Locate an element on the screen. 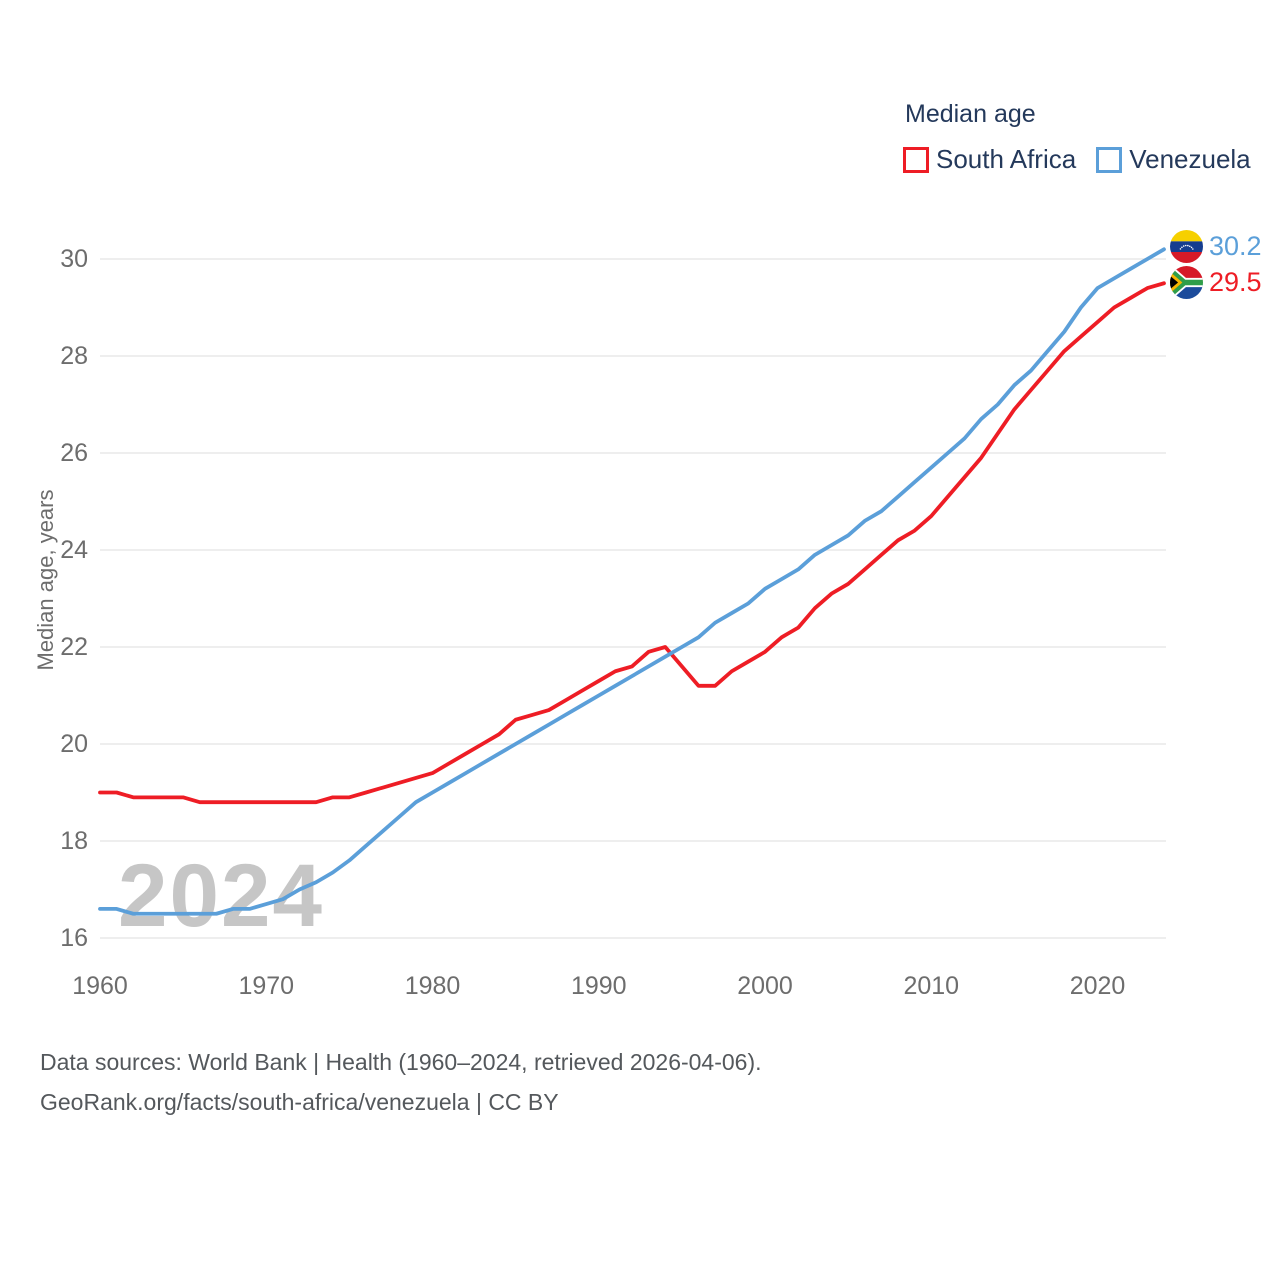 The width and height of the screenshot is (1280, 1280). y-tick-label-24: 24 is located at coordinates (74, 550).